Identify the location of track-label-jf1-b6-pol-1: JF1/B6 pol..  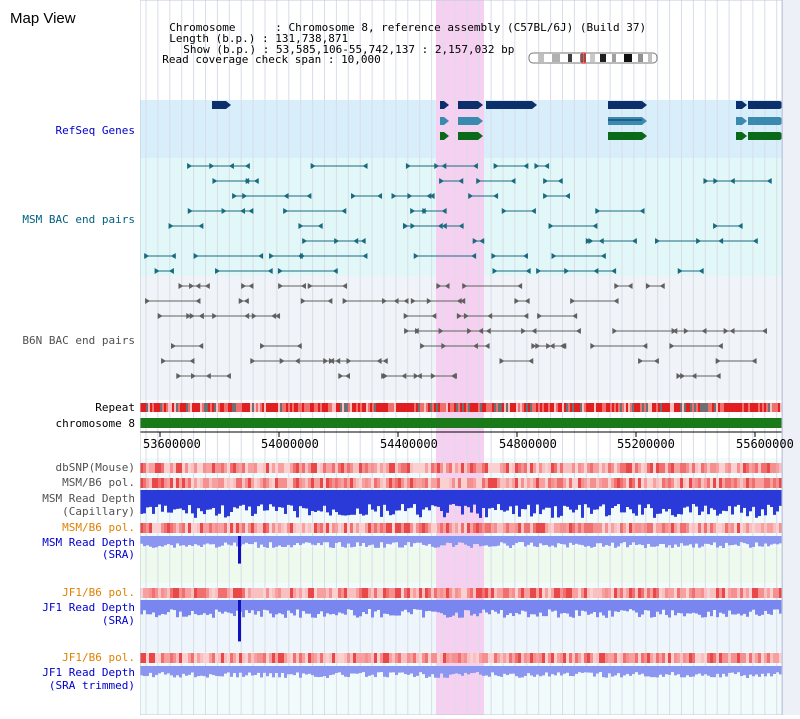
(98, 592).